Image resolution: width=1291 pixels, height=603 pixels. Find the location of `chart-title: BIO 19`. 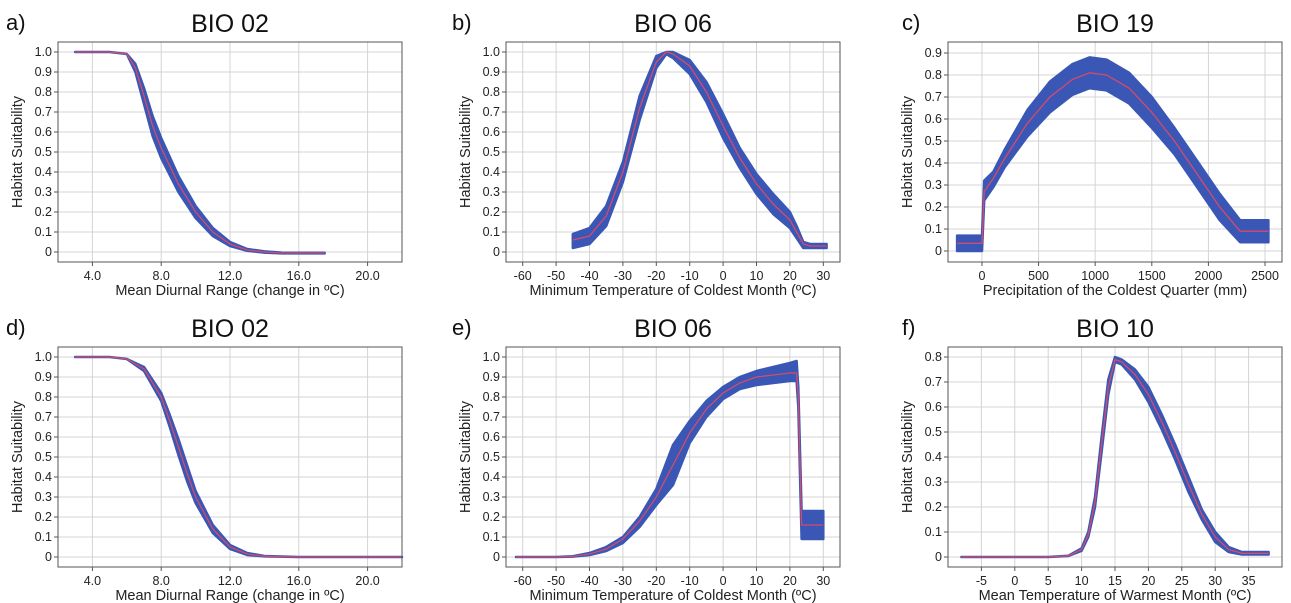

chart-title: BIO 19 is located at coordinates (1115, 24).